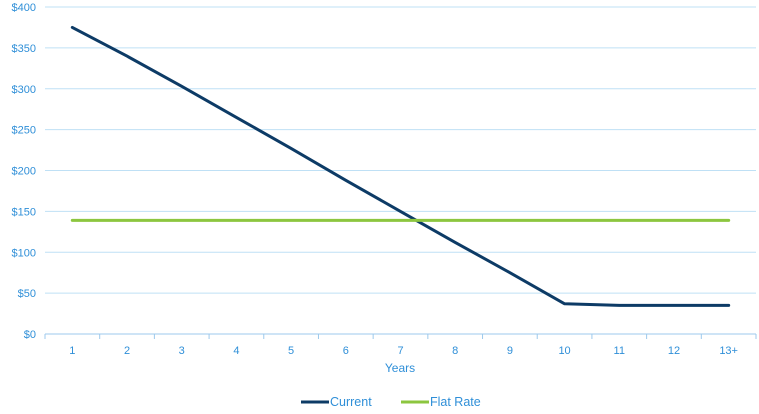 Image resolution: width=759 pixels, height=414 pixels. I want to click on x-tick-label: 4, so click(236, 351).